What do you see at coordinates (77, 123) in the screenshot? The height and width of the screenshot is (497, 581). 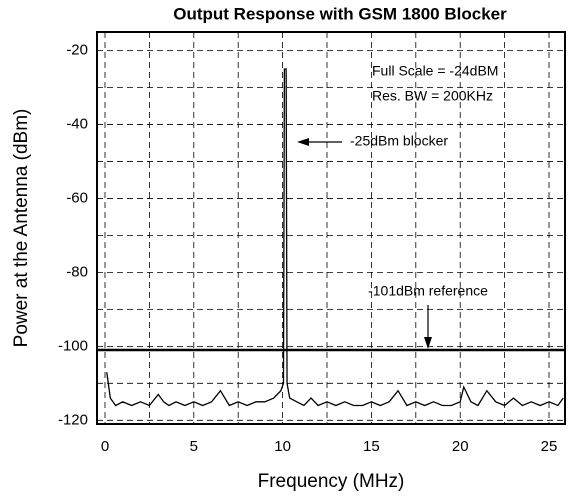 I see `y-tick-label: -40` at bounding box center [77, 123].